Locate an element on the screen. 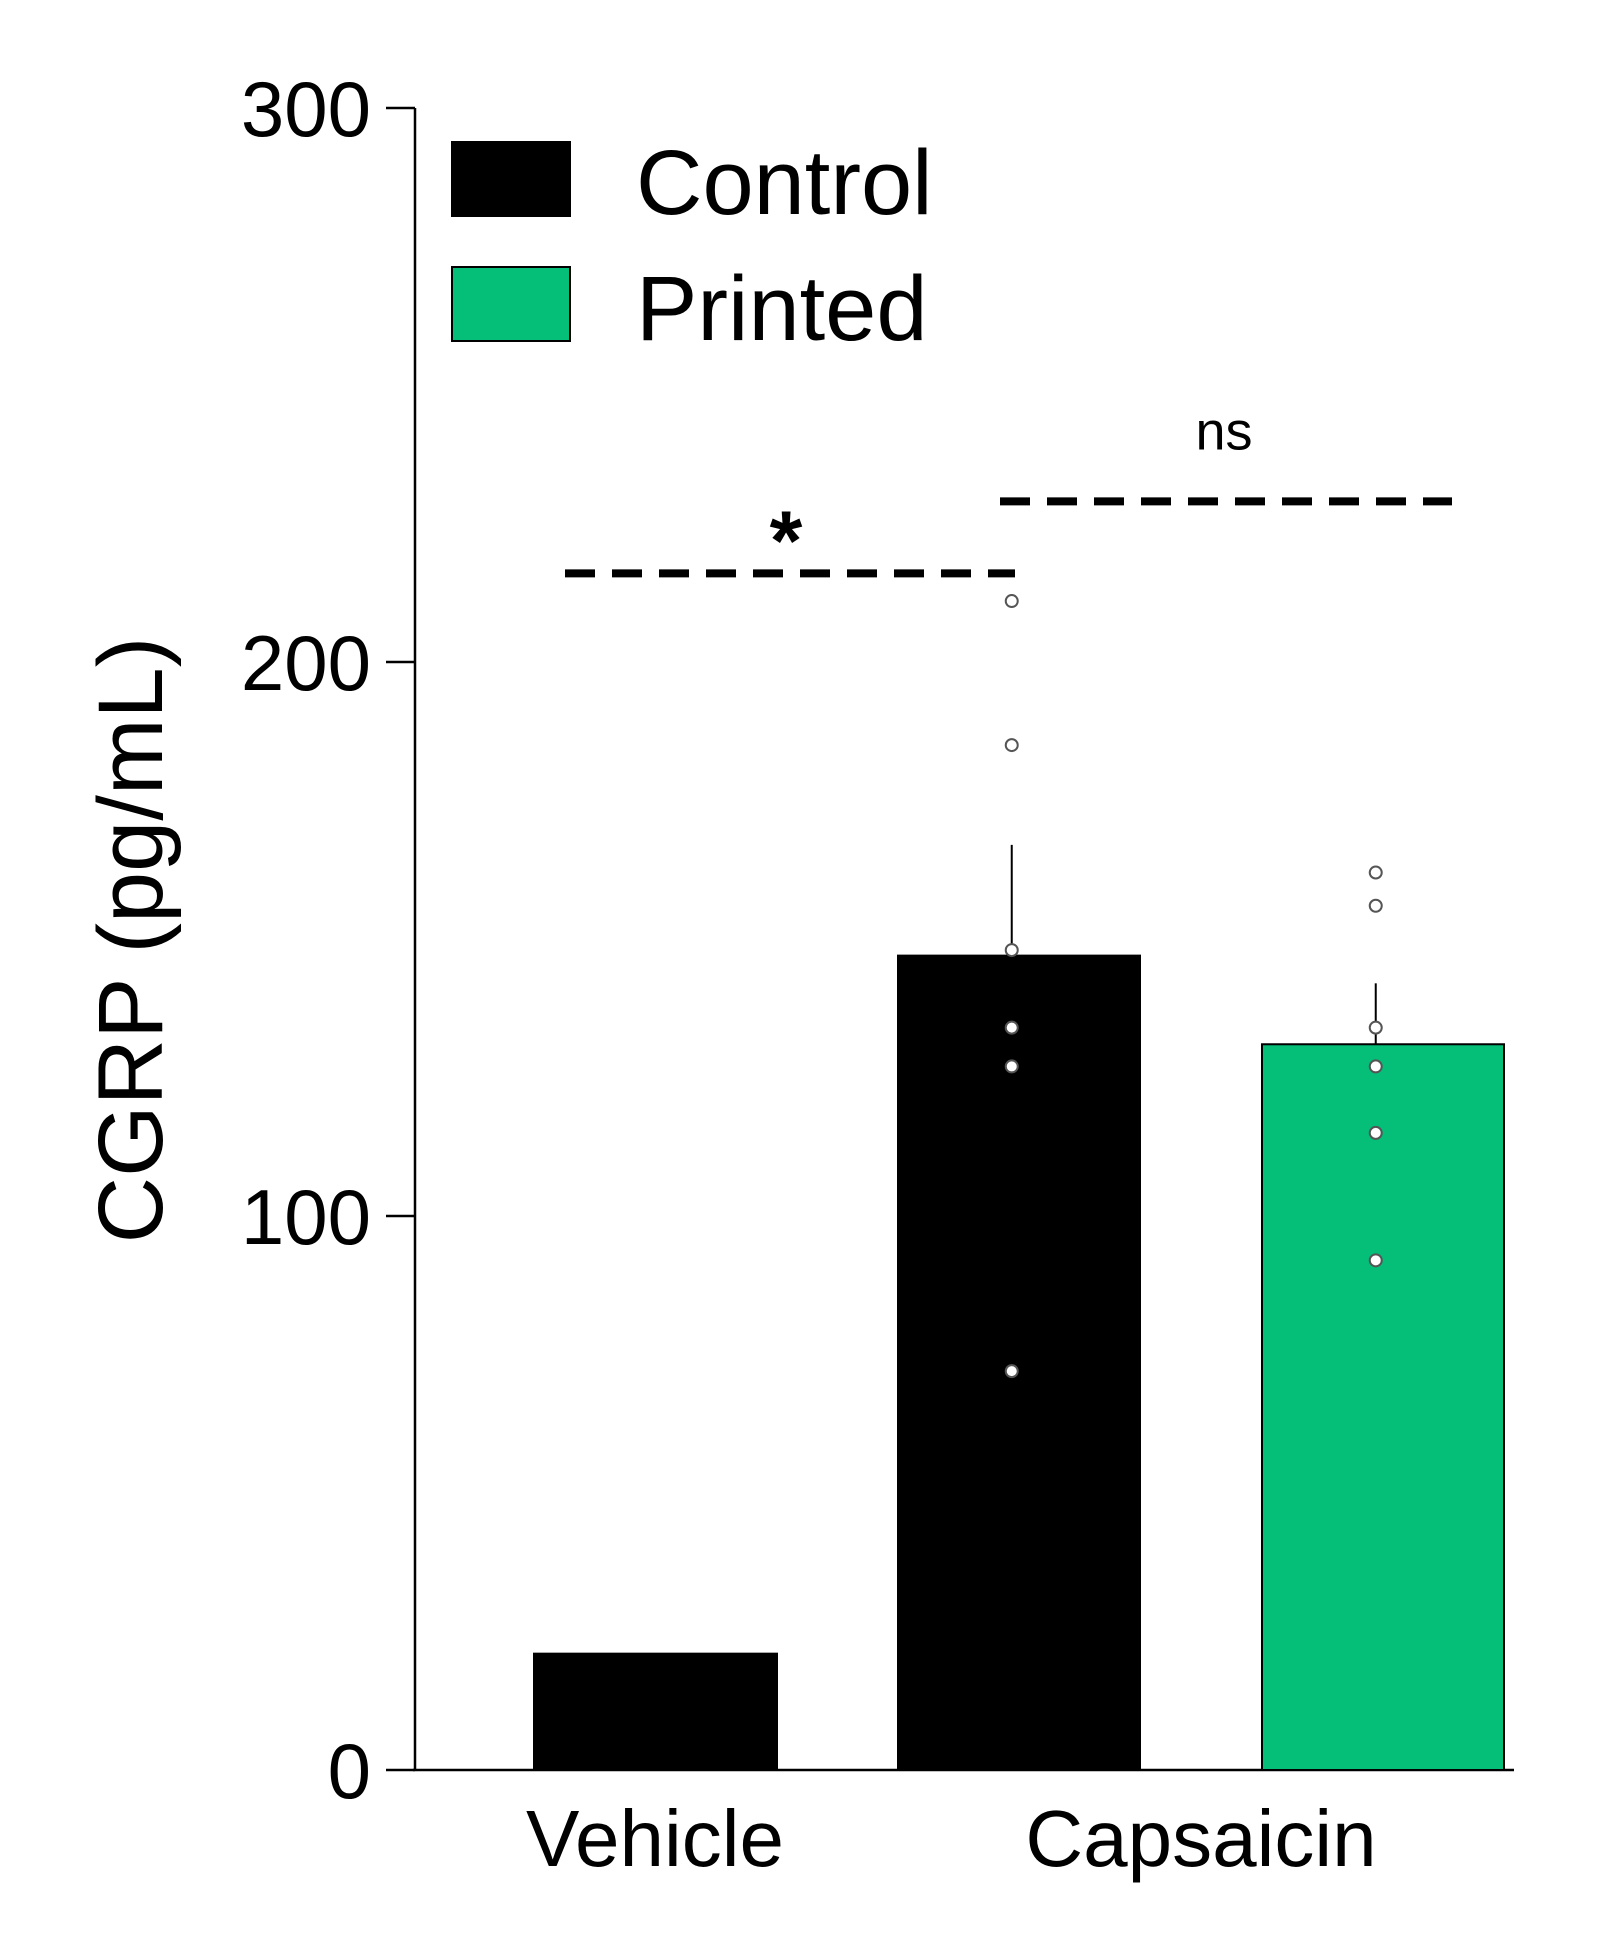 The height and width of the screenshot is (1936, 1606). category-labels: Vehicle Capsaicin is located at coordinates (951, 1838).